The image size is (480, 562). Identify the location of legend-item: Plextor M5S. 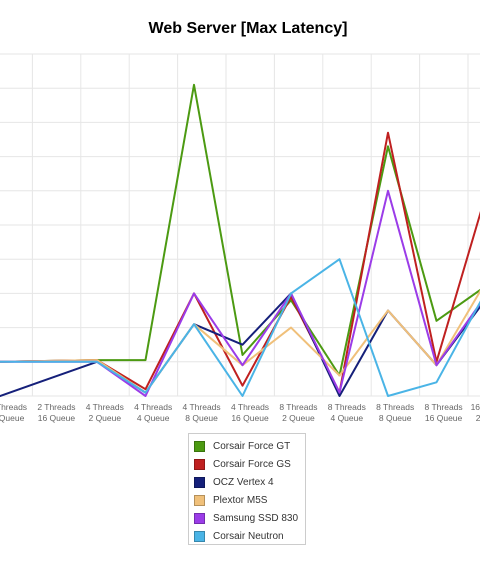
(249, 500).